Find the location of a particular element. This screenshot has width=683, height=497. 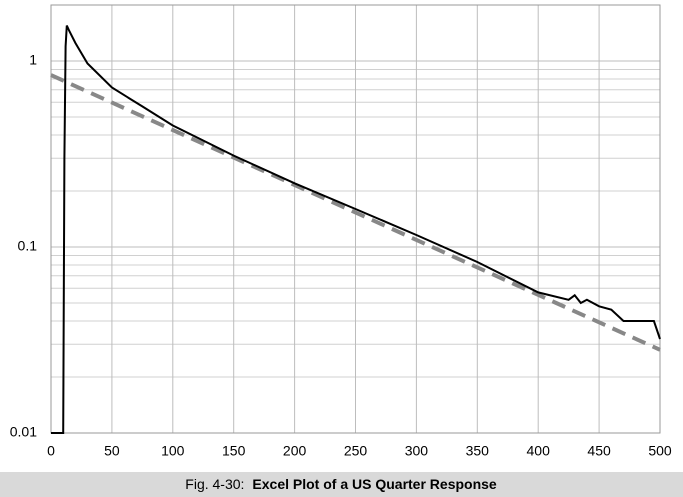

x-tick-label: 350 is located at coordinates (478, 451).